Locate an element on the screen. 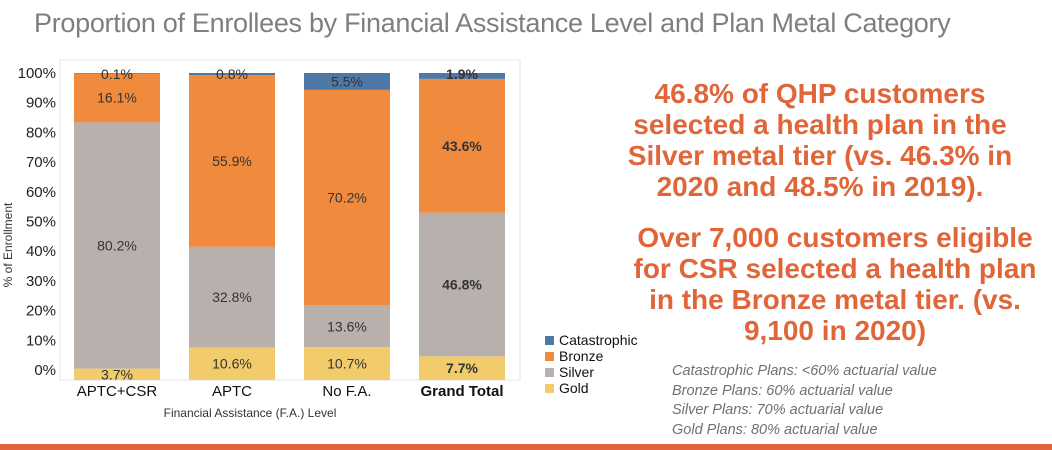 The image size is (1052, 450). legend-label-silver: Silver is located at coordinates (576, 372).